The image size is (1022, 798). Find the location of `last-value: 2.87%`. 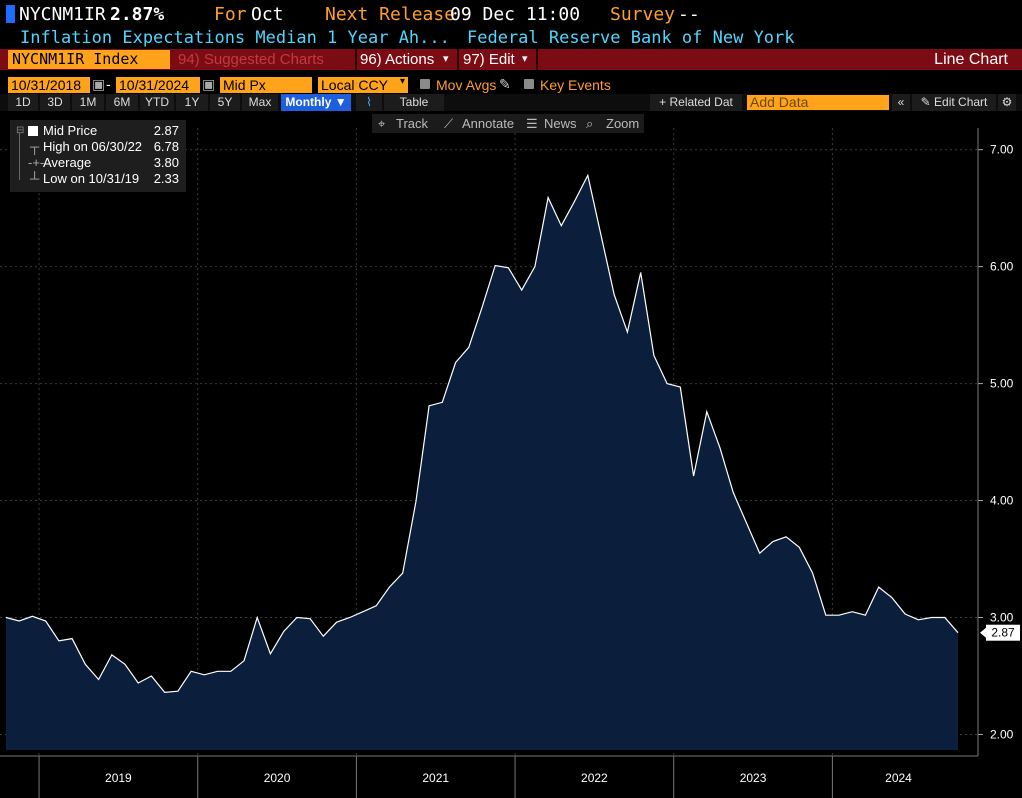

last-value: 2.87% is located at coordinates (137, 14).